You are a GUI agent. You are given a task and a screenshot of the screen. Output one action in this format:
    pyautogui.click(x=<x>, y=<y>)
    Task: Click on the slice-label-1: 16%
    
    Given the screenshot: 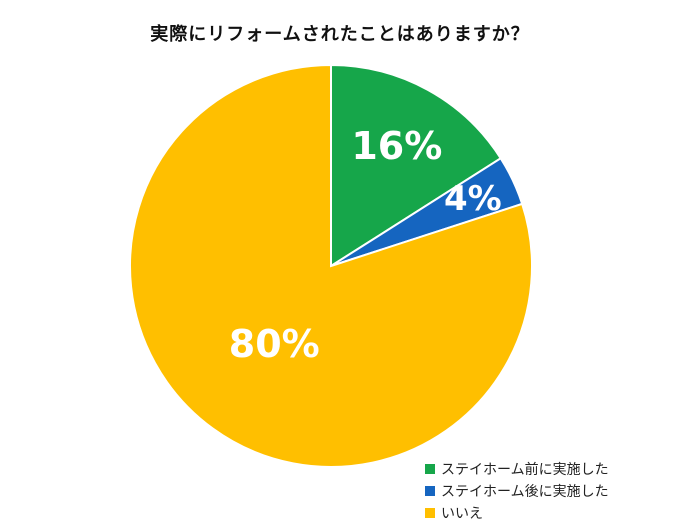 What is the action you would take?
    pyautogui.click(x=396, y=146)
    